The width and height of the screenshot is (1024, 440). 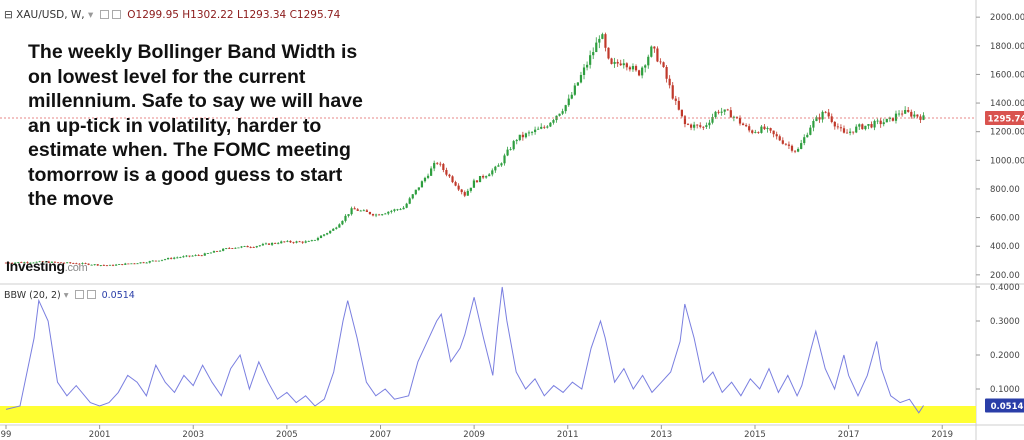 What do you see at coordinates (50, 15) in the screenshot?
I see `symbol-label: XAU/USD, W,` at bounding box center [50, 15].